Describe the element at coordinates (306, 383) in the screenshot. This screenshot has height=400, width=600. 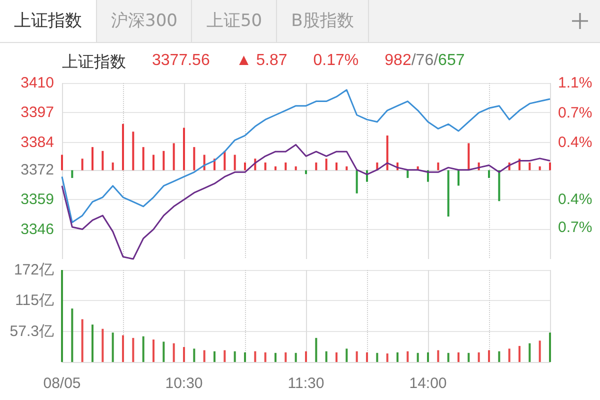
I see `x-tick-label: 11:30` at that location.